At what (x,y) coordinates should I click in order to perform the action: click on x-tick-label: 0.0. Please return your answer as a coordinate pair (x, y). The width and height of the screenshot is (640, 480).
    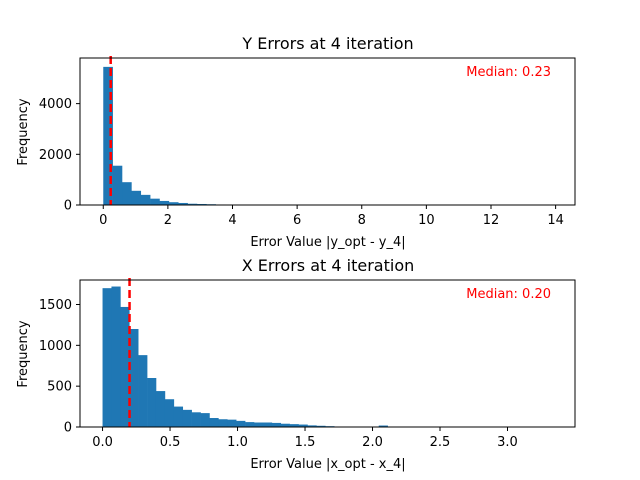
    Looking at the image, I should click on (102, 442).